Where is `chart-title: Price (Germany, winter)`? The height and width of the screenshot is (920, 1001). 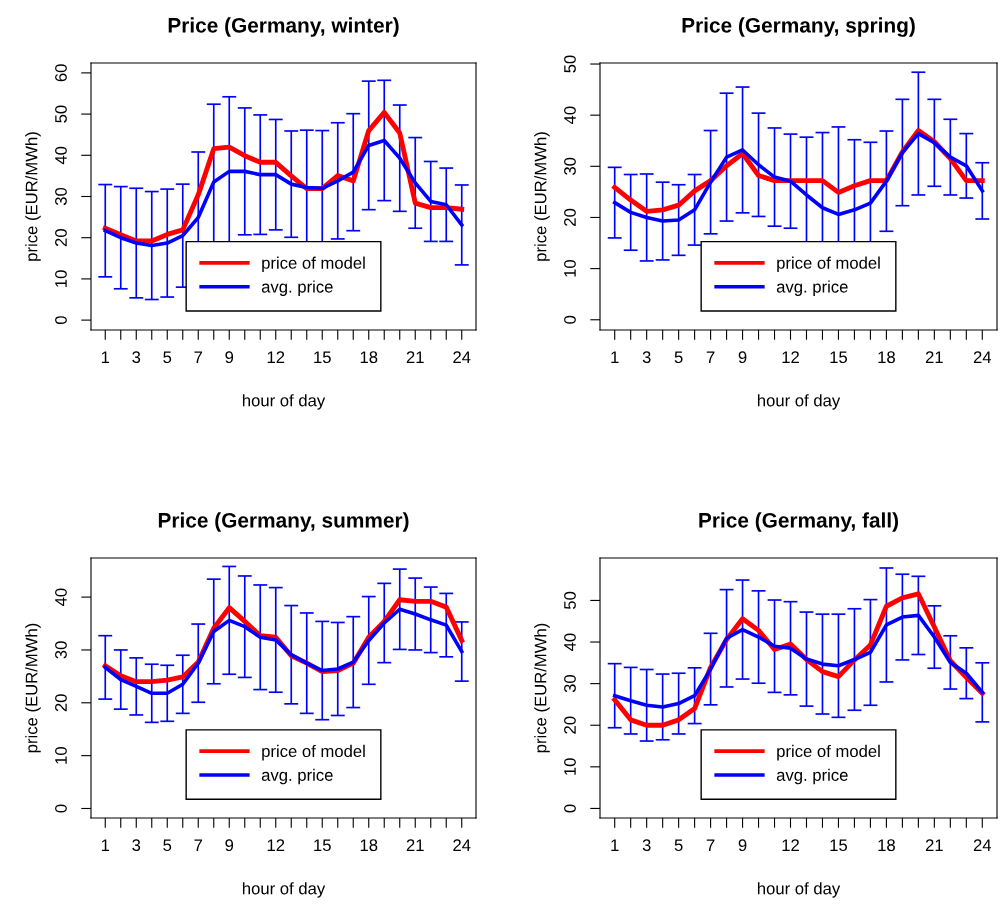
chart-title: Price (Germany, winter) is located at coordinates (283, 27).